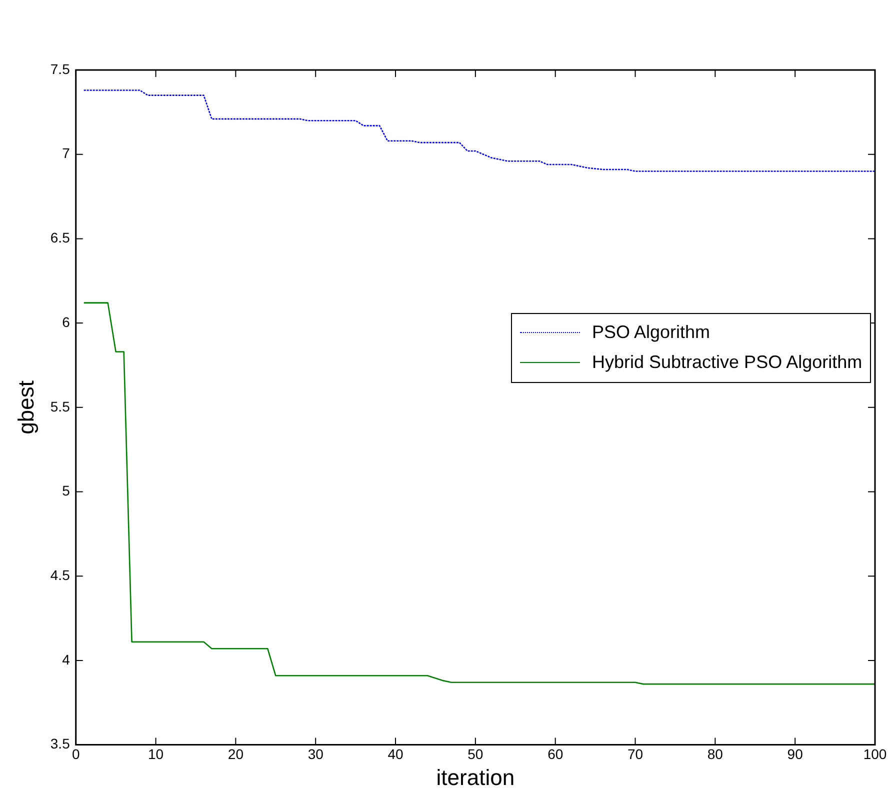 The width and height of the screenshot is (891, 794). I want to click on y-tick-label: 6.5, so click(60, 238).